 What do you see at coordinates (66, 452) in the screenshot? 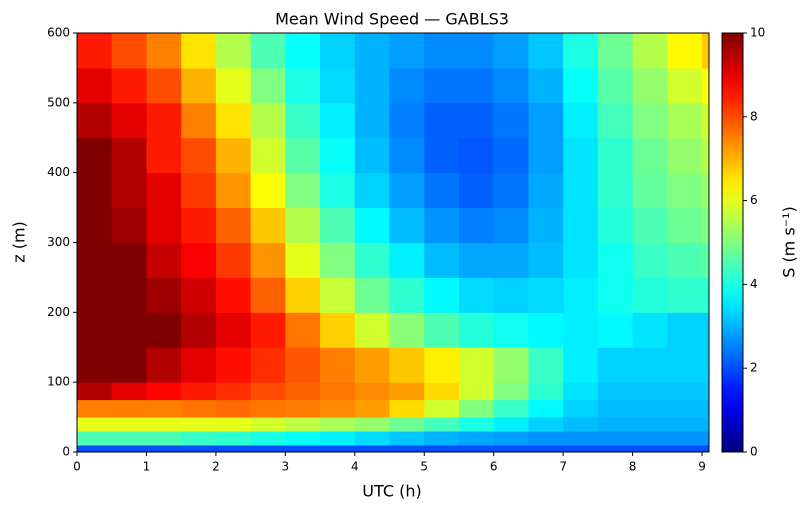
I see `y-tick-label: 0` at bounding box center [66, 452].